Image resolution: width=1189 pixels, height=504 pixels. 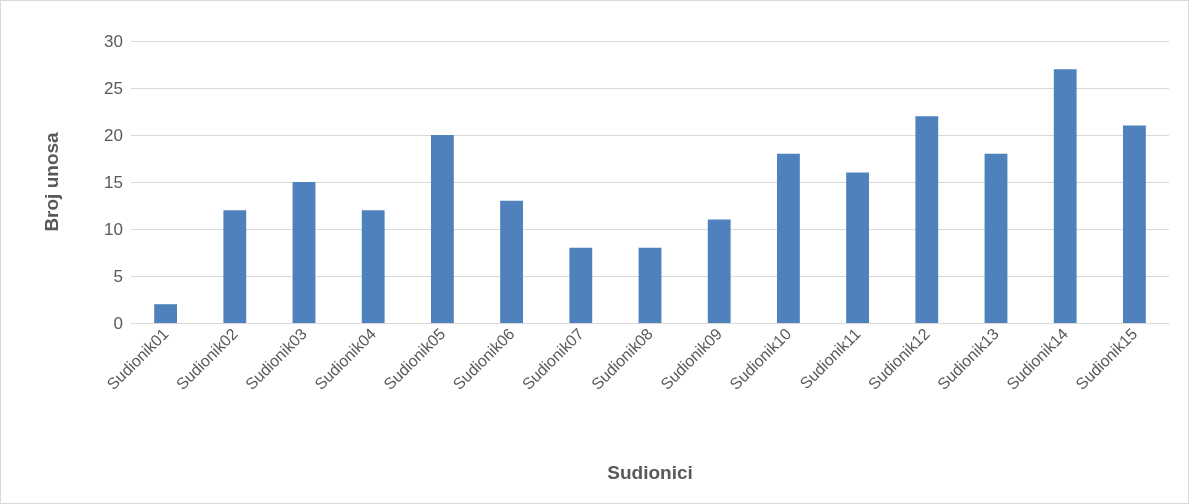 What do you see at coordinates (113, 229) in the screenshot?
I see `y-tick-label: 10` at bounding box center [113, 229].